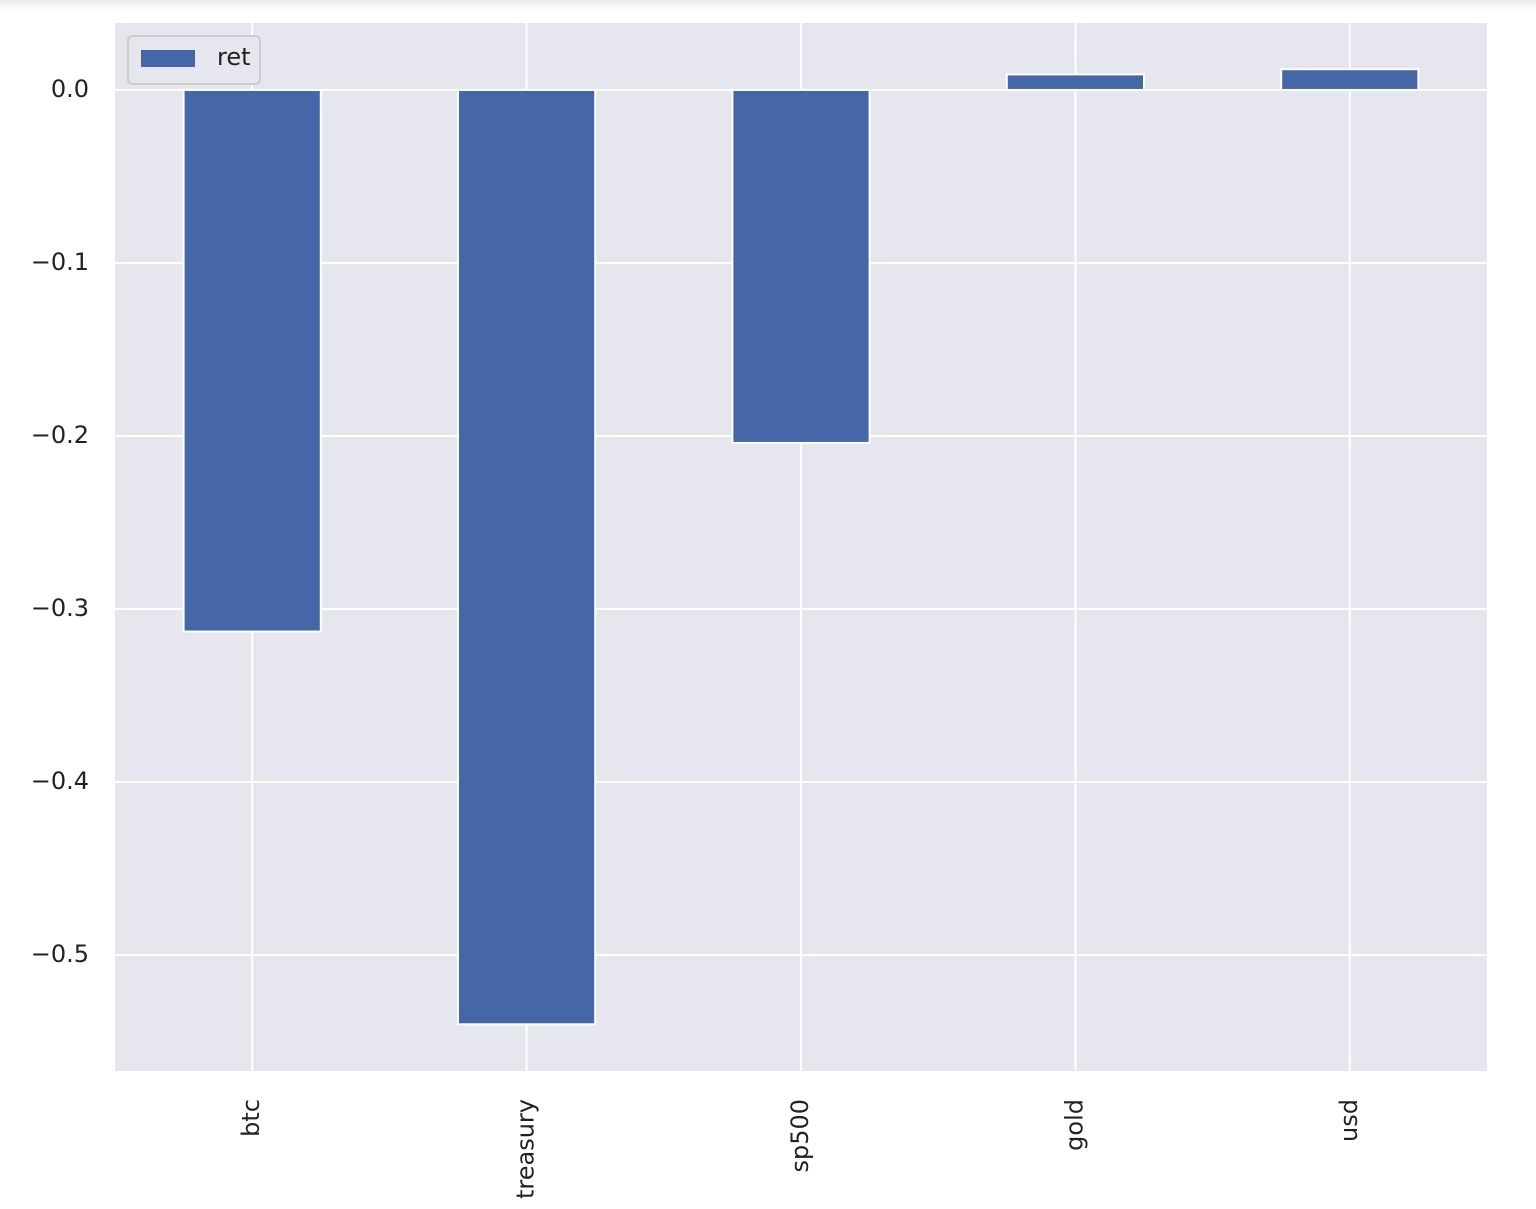 The width and height of the screenshot is (1536, 1209). What do you see at coordinates (60, 435) in the screenshot?
I see `y-tick-label: −0.2` at bounding box center [60, 435].